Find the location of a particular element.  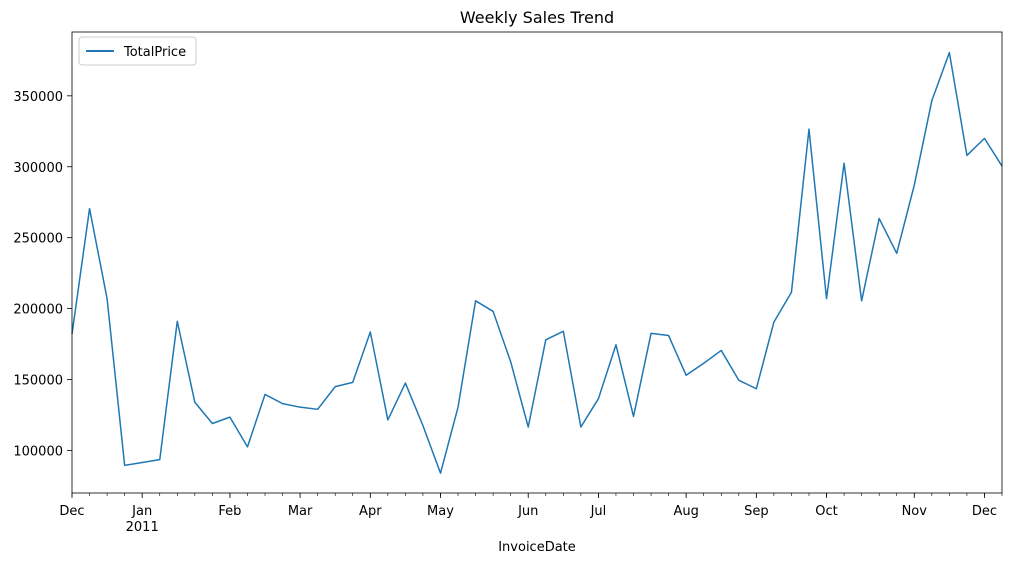

legend-box is located at coordinates (137, 51).